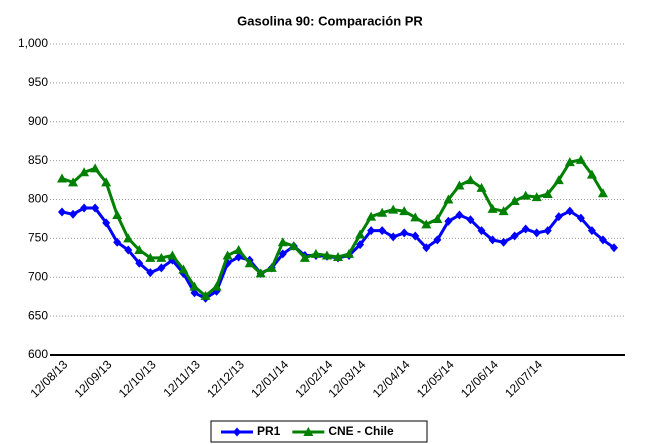 This screenshot has width=658, height=444. What do you see at coordinates (182, 378) in the screenshot?
I see `x-tick-label: 12/11/13` at bounding box center [182, 378].